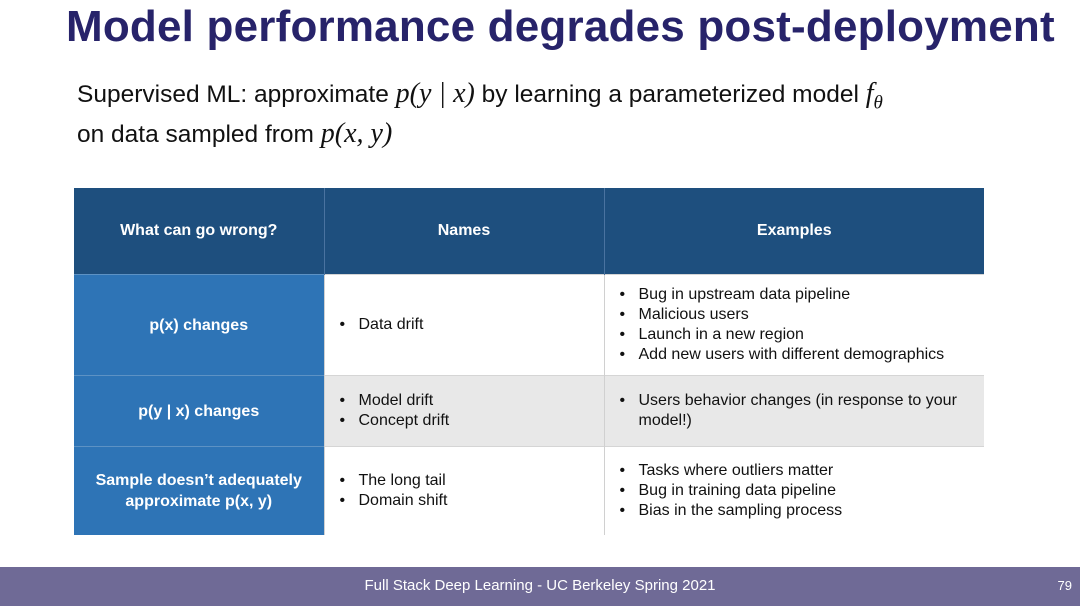 The height and width of the screenshot is (606, 1080). Describe the element at coordinates (797, 471) in the screenshot. I see `list-item: Tasks where outliers matter` at that location.